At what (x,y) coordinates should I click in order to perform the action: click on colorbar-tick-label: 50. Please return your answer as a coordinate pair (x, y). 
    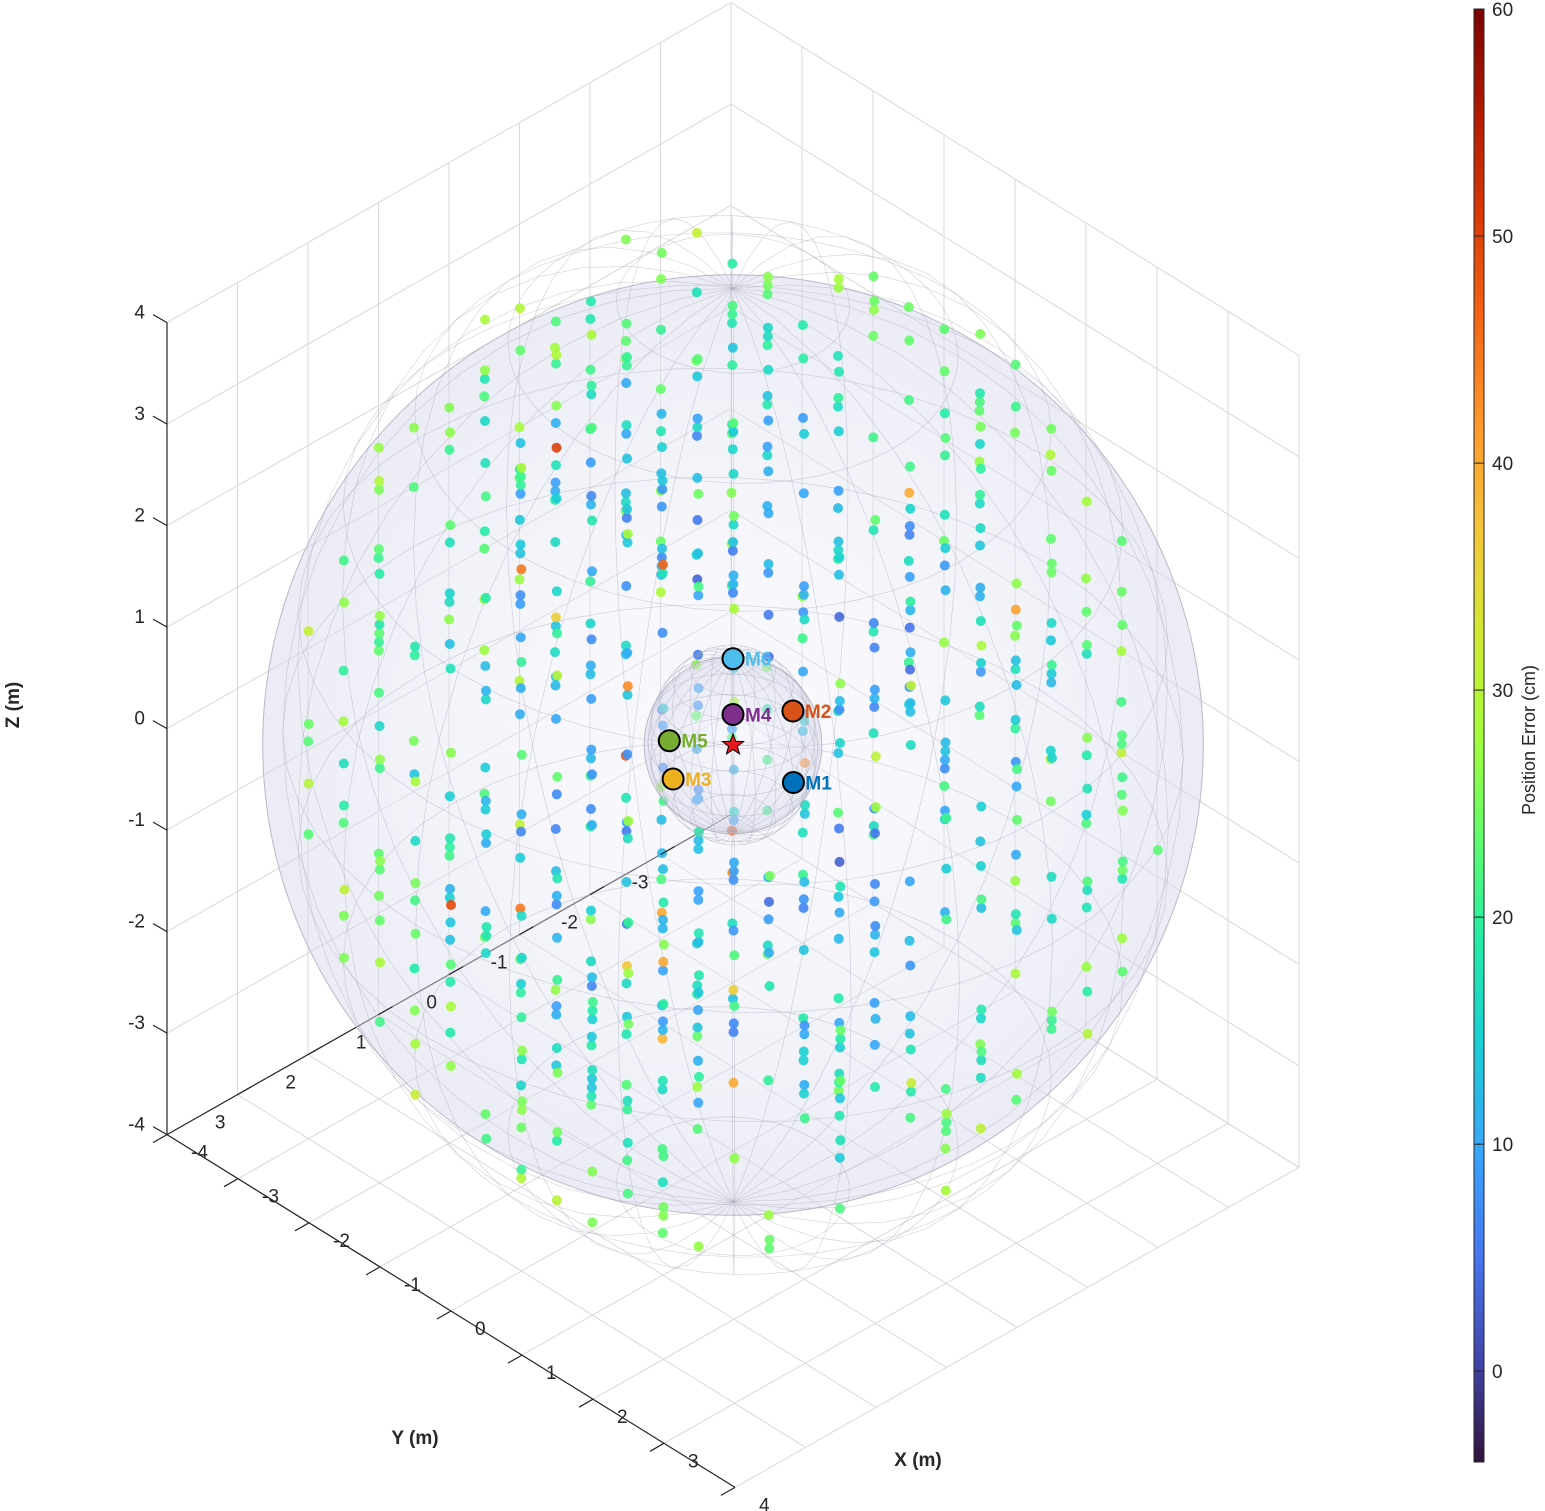
    Looking at the image, I should click on (1502, 237).